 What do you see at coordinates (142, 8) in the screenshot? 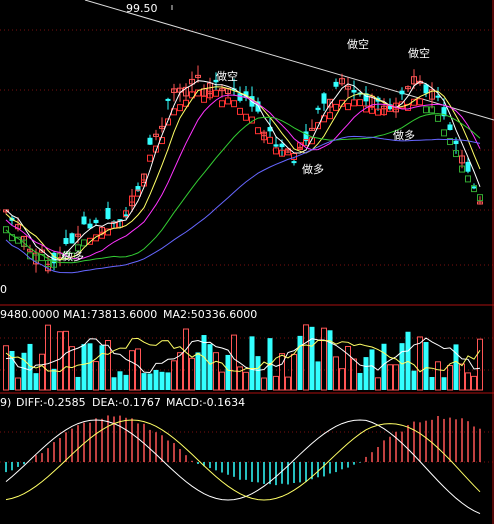
I see `high-price-label: 99.50` at bounding box center [142, 8].